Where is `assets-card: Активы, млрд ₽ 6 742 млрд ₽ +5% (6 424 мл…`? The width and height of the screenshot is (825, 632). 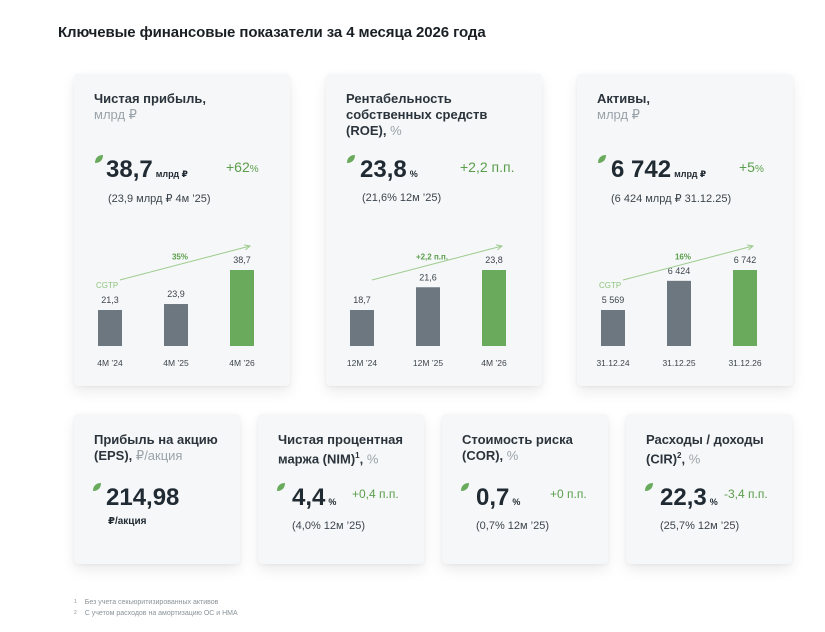
assets-card: Активы, млрд ₽ 6 742 млрд ₽ +5% (6 424 мл… is located at coordinates (685, 230).